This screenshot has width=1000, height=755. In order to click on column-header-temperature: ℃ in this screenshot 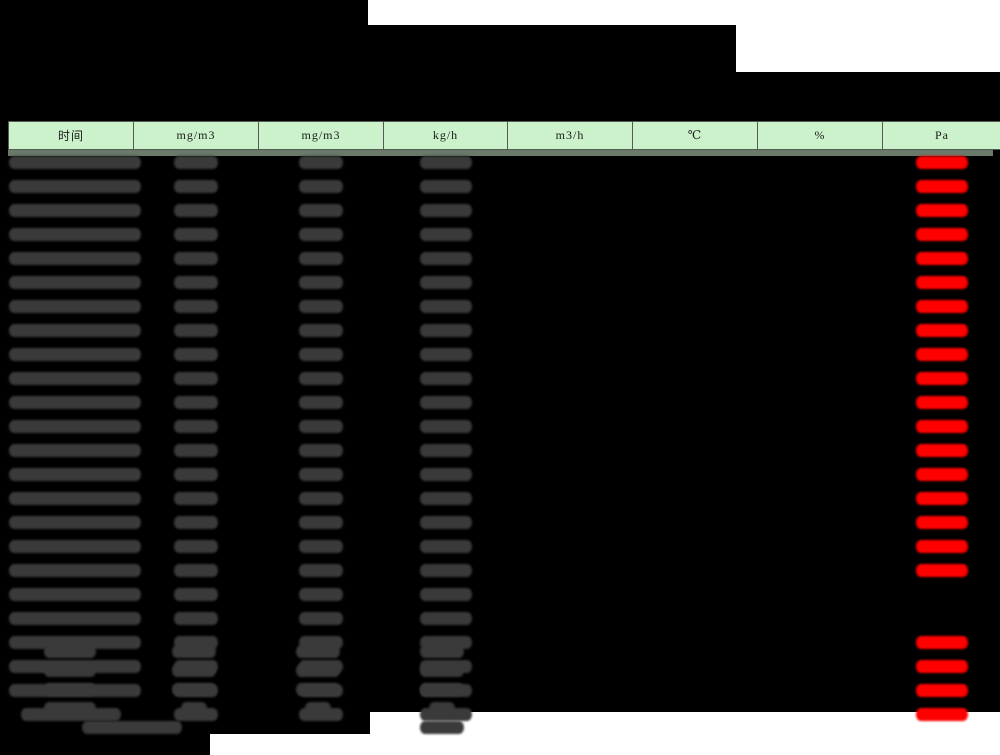, I will do `click(695, 135)`.